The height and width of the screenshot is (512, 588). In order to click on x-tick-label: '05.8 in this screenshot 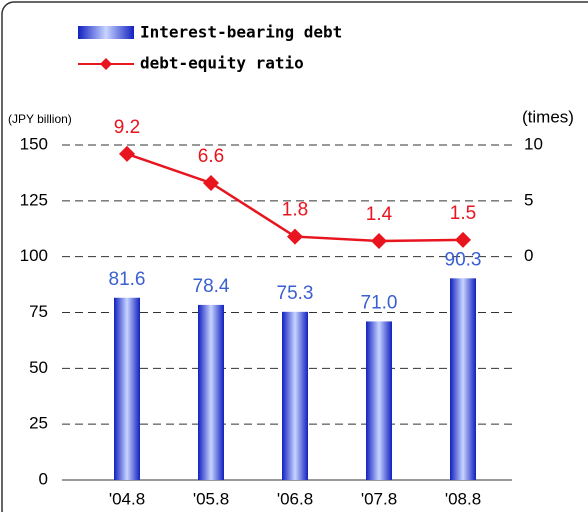, I will do `click(211, 498)`.